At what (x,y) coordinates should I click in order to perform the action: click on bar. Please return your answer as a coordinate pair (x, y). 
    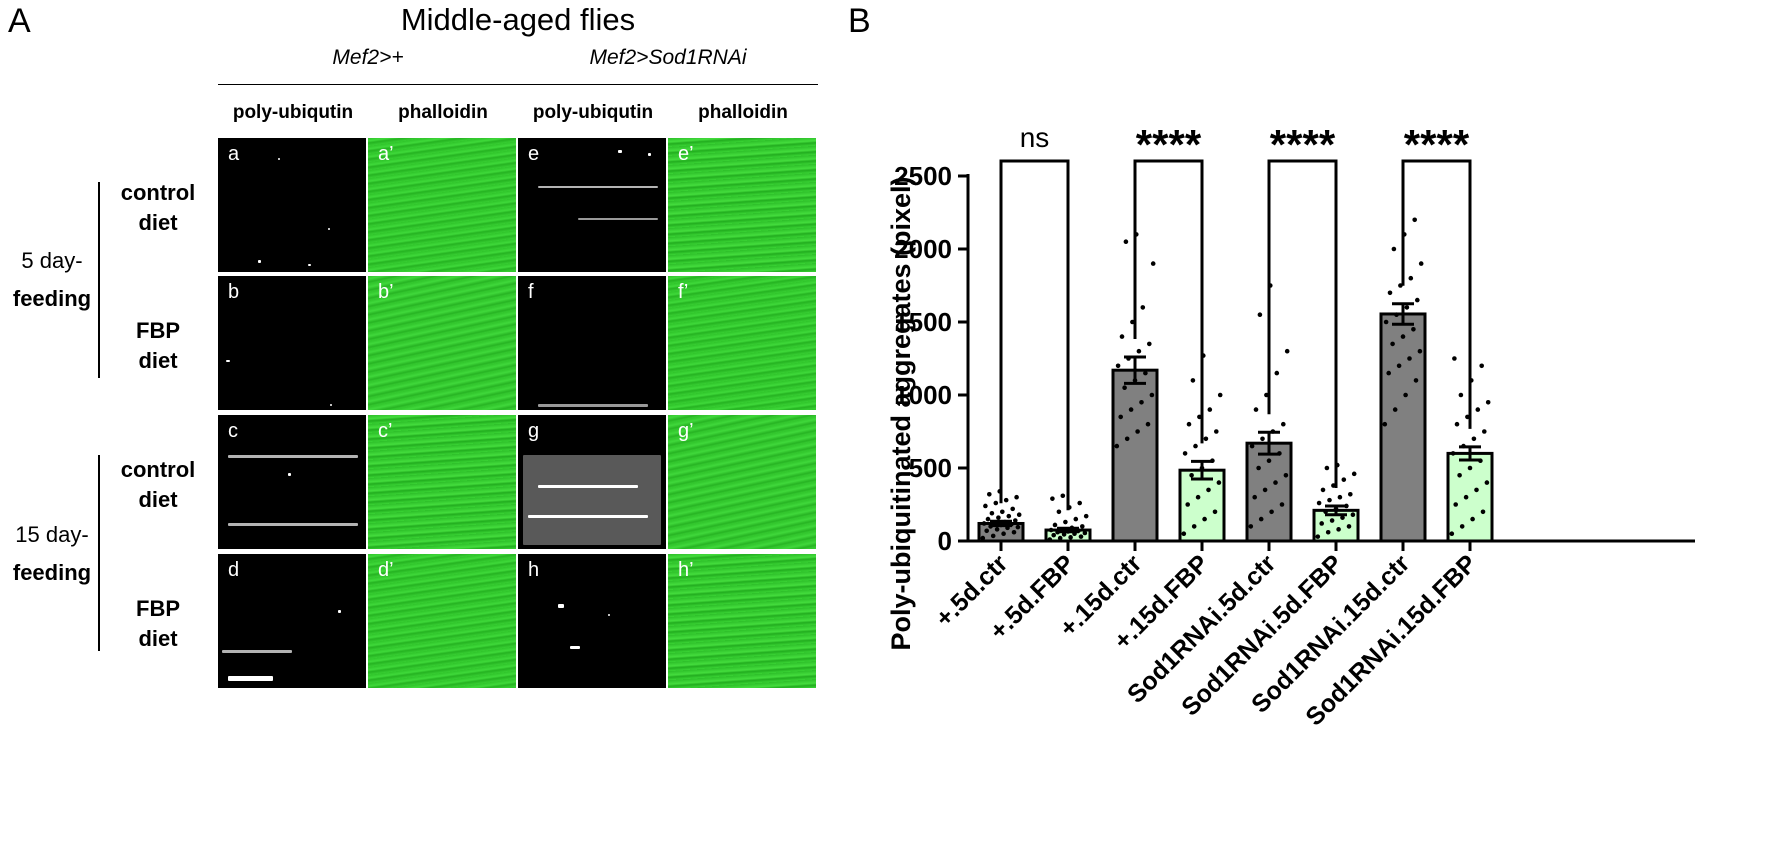
    Looking at the image, I should click on (1269, 492).